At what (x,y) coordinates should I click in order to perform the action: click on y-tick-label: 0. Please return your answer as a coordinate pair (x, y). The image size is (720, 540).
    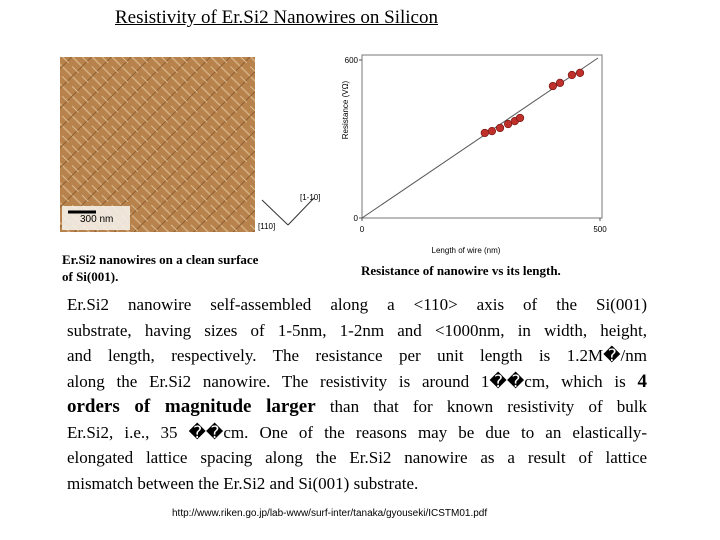
    Looking at the image, I should click on (356, 218).